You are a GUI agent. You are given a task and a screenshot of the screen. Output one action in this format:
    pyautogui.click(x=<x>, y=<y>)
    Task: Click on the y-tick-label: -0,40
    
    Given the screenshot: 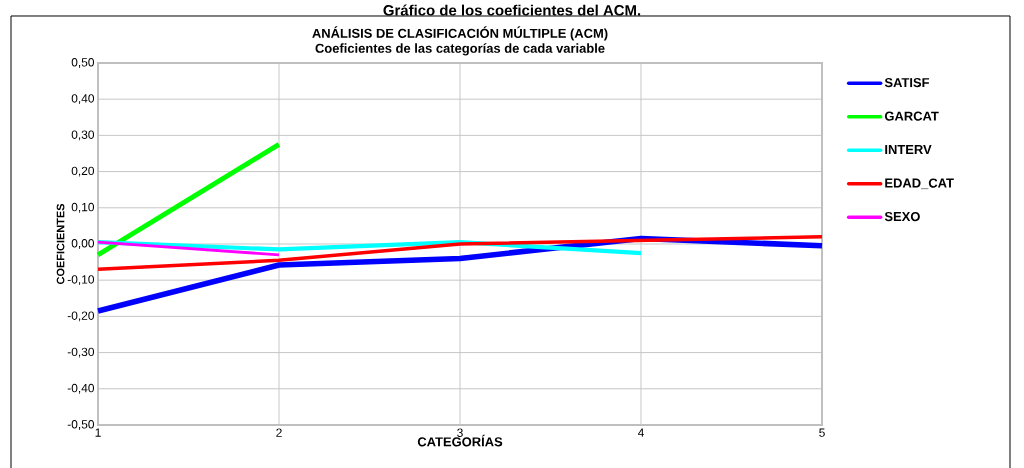 What is the action you would take?
    pyautogui.click(x=81, y=388)
    